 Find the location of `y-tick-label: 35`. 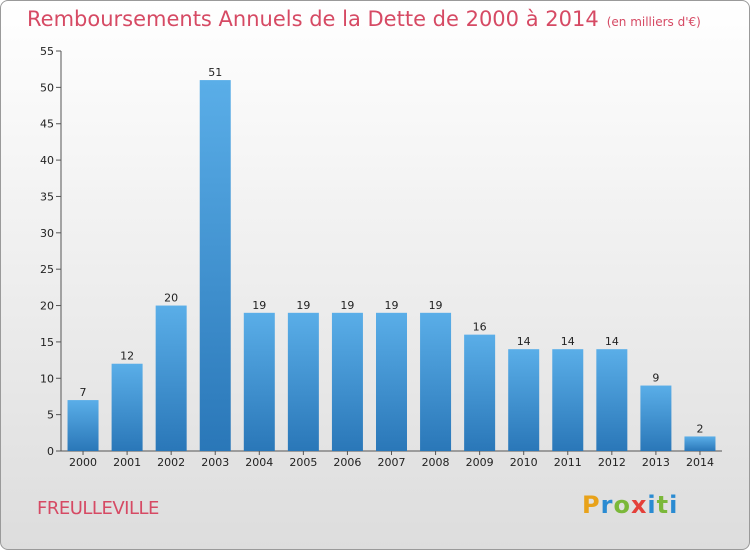

y-tick-label: 35 is located at coordinates (47, 196).